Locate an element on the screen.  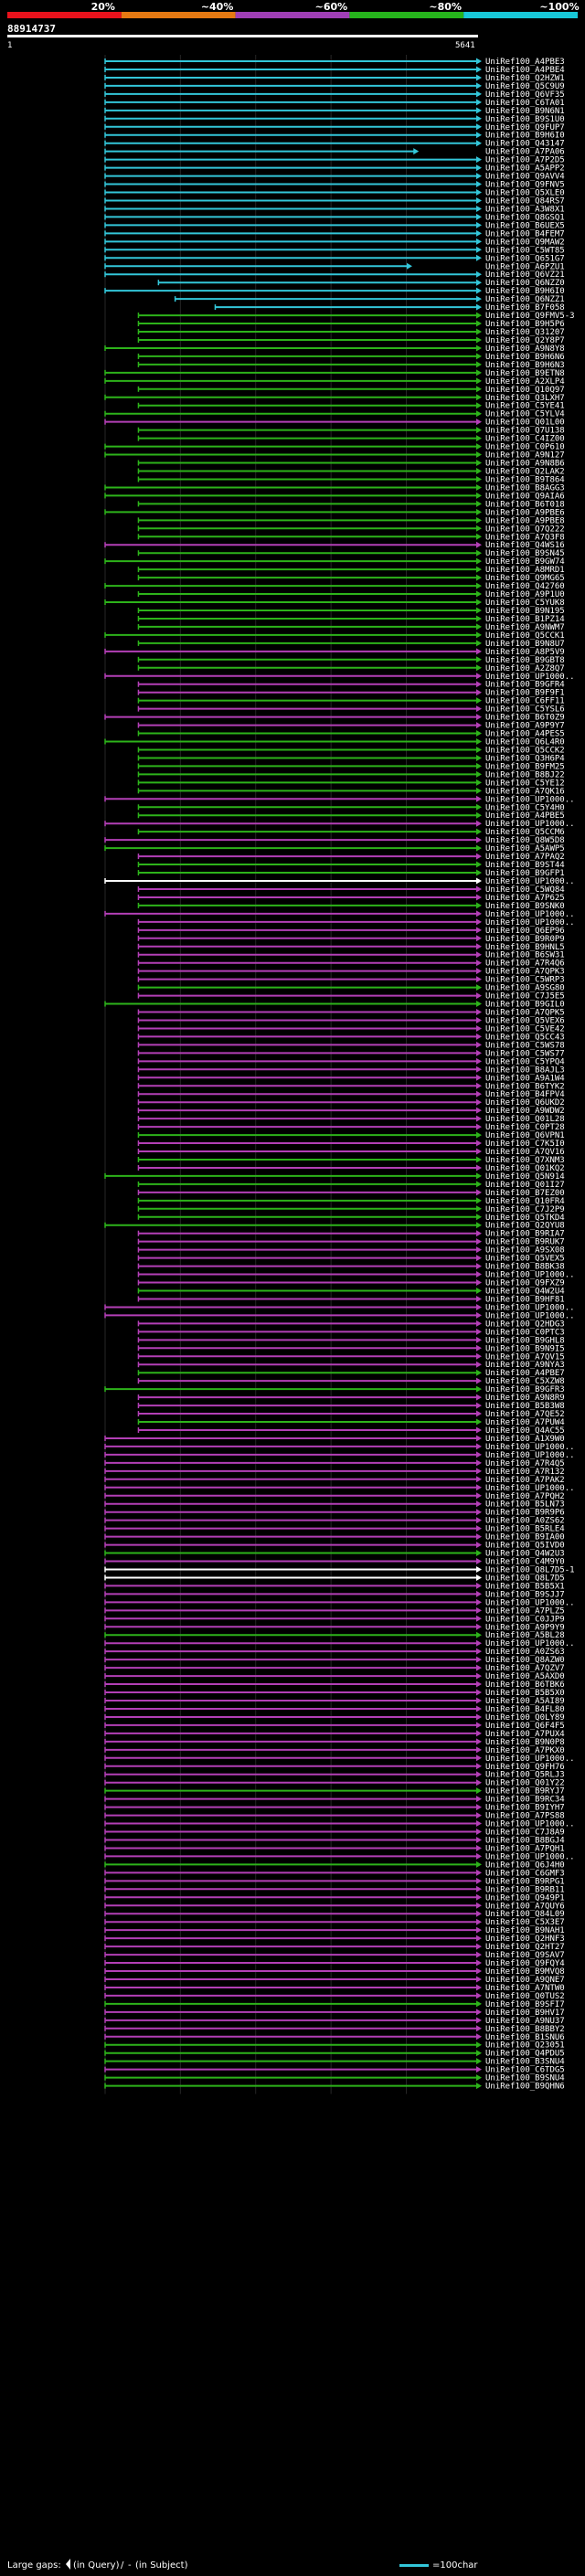
hit-row: UniRef100_A8MRD1 is located at coordinates (351, 570).